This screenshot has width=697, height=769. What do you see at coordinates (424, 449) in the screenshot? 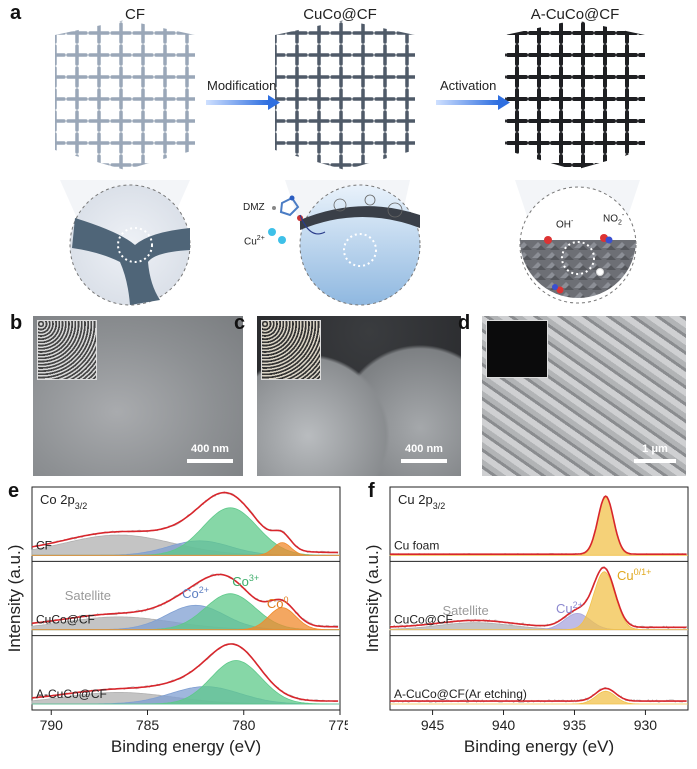
I see `scale-label-c: 400 nm` at bounding box center [424, 449].